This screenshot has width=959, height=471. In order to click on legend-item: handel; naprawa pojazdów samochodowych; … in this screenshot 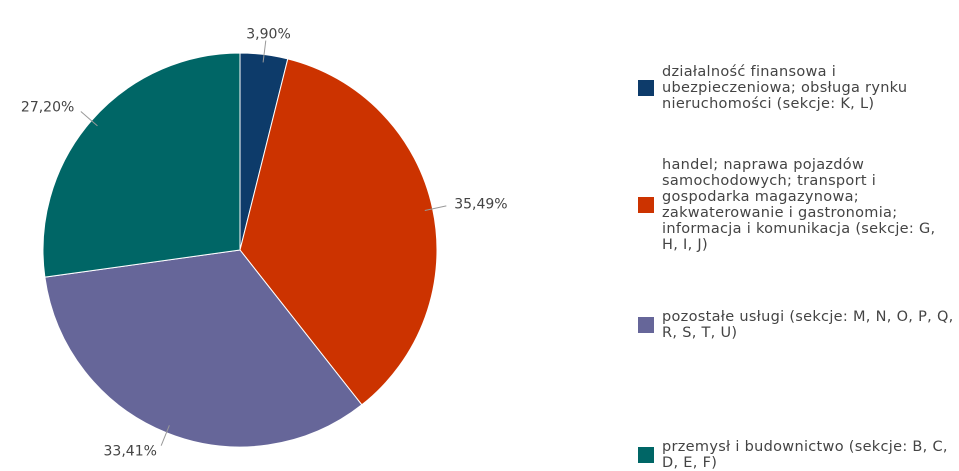, I will do `click(797, 205)`.